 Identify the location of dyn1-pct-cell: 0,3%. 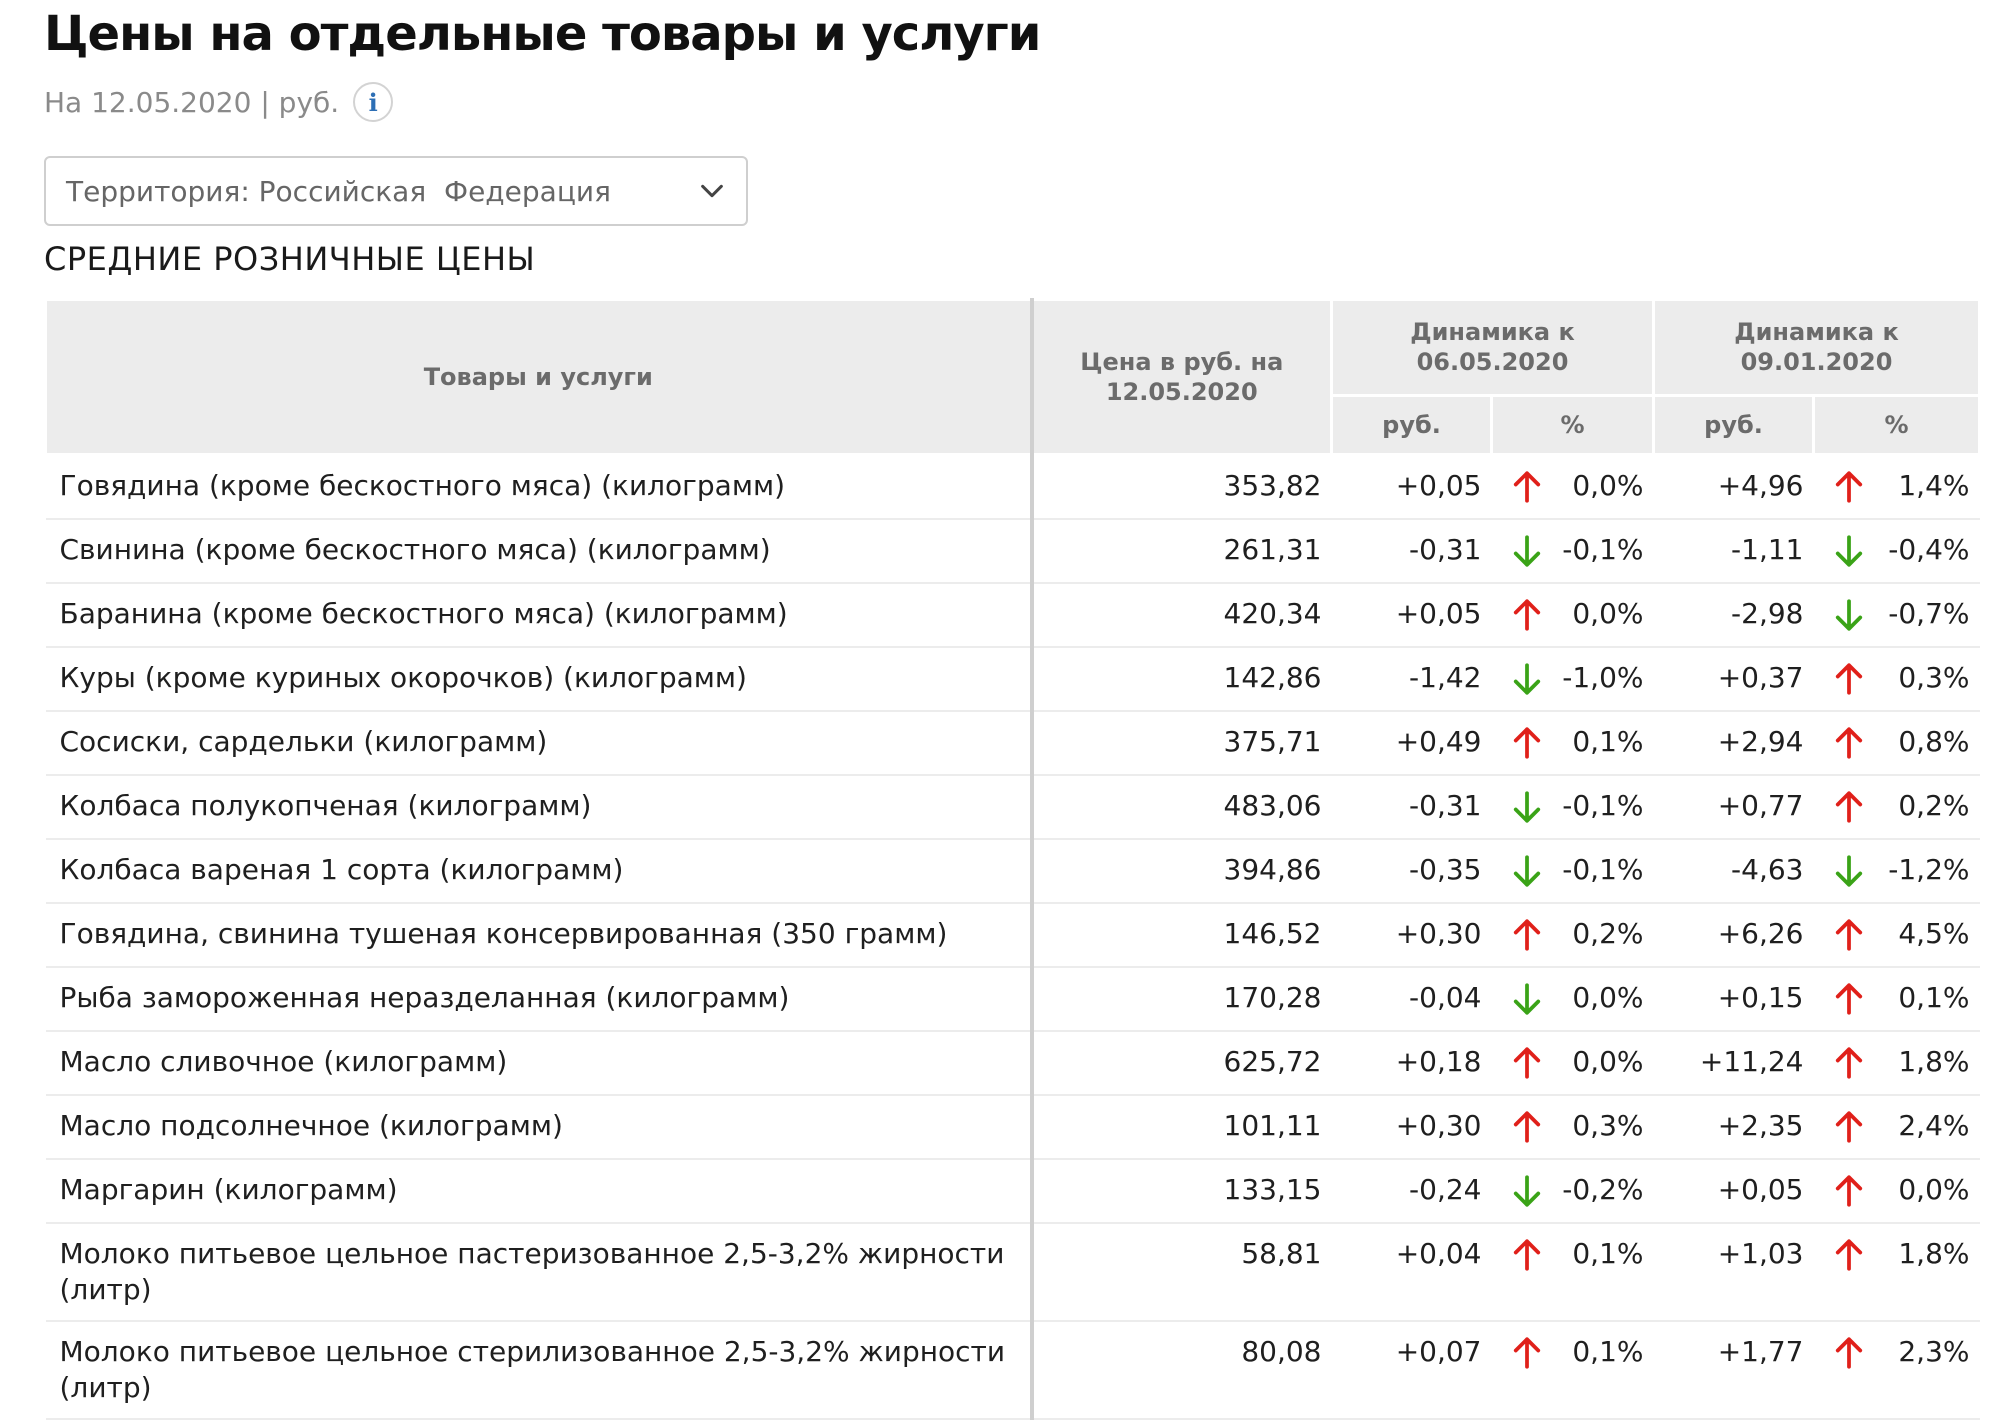
(1572, 1127).